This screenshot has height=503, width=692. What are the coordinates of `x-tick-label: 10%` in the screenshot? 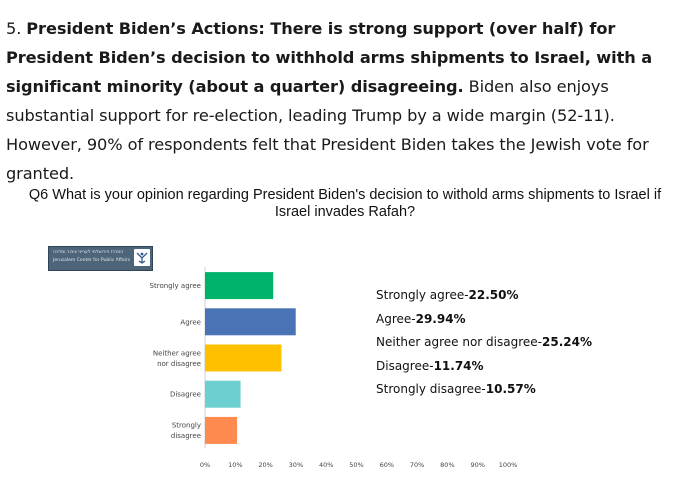 It's located at (235, 465).